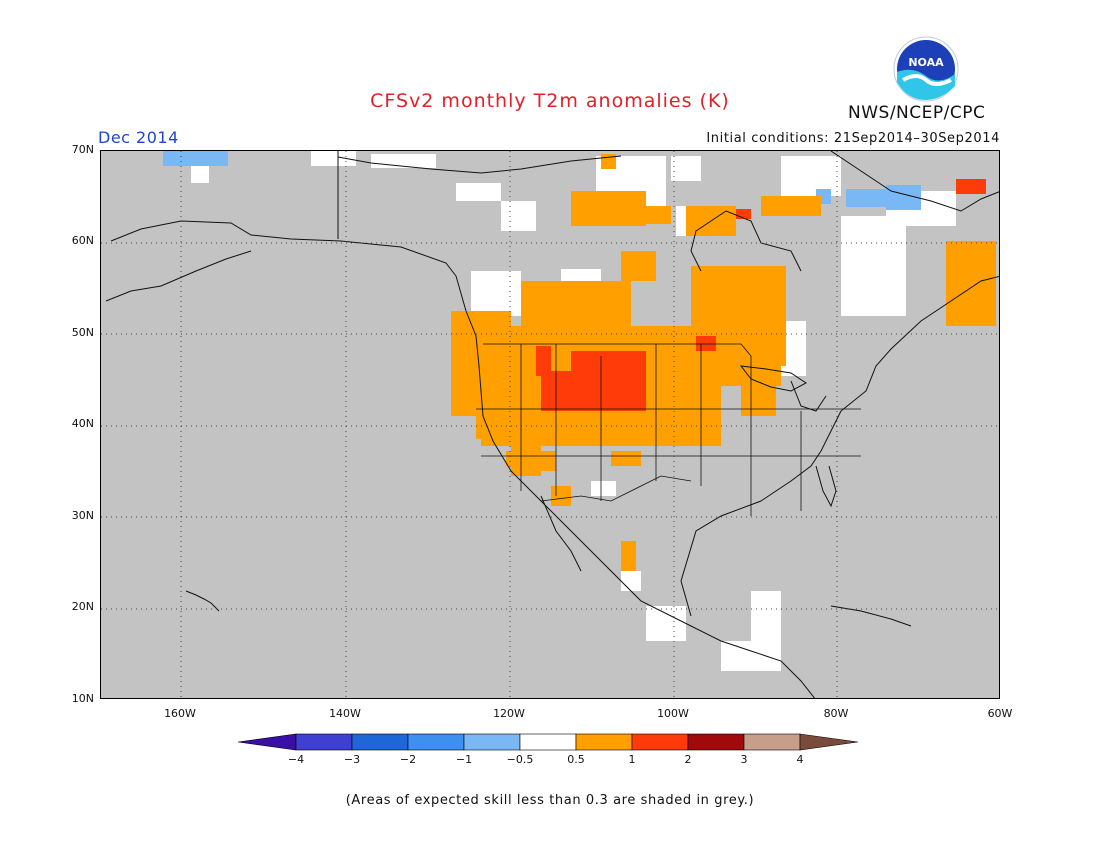 Image resolution: width=1100 pixels, height=850 pixels. What do you see at coordinates (542, 180) in the screenshot?
I see `cool-anomaly-areas` at bounding box center [542, 180].